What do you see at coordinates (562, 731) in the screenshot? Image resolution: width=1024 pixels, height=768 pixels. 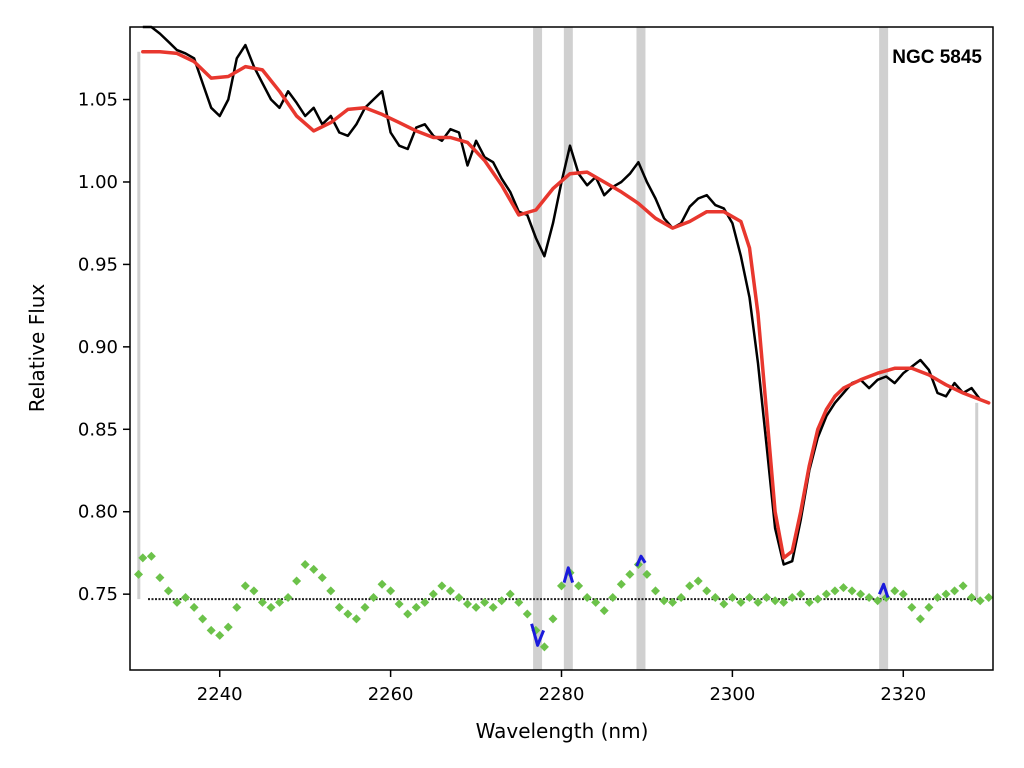 I see `x-axis-label: Wavelength (nm)` at bounding box center [562, 731].